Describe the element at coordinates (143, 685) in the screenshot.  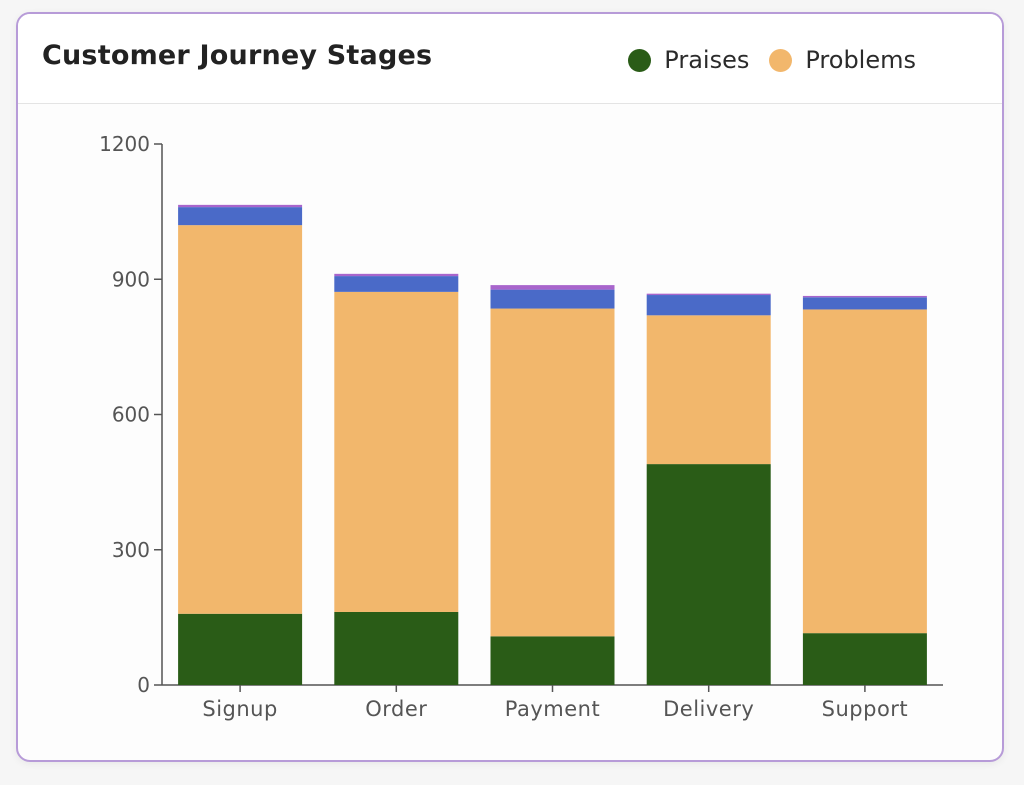
I see `y-tick-label: 0` at that location.